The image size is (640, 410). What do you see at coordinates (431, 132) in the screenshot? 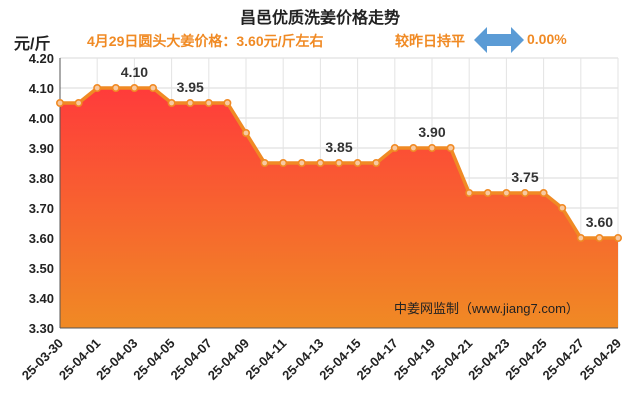
I see `data-label: 3.90` at bounding box center [431, 132].